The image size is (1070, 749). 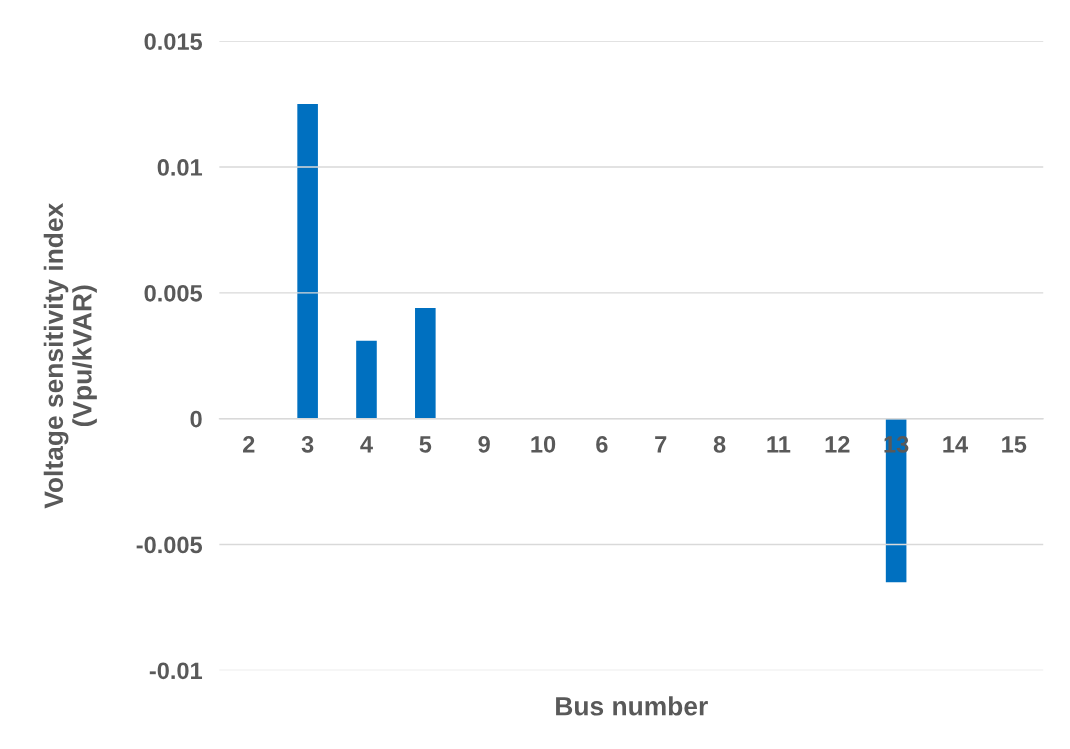 I want to click on y-tick-label: -0.005, so click(x=169, y=545).